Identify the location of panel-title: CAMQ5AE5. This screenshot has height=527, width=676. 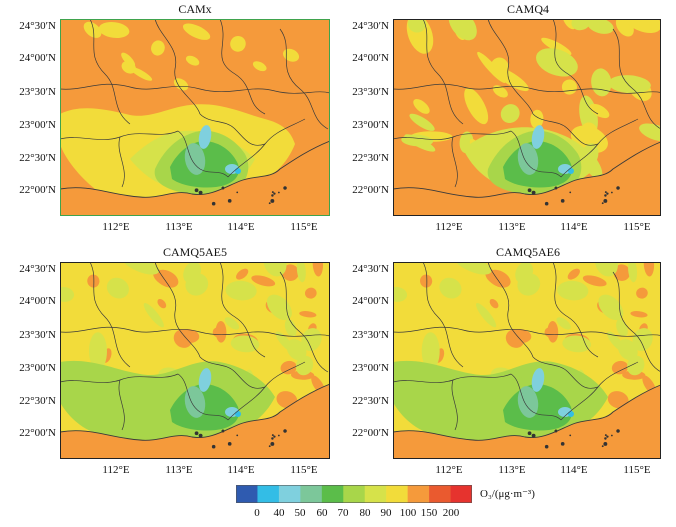
(194, 252).